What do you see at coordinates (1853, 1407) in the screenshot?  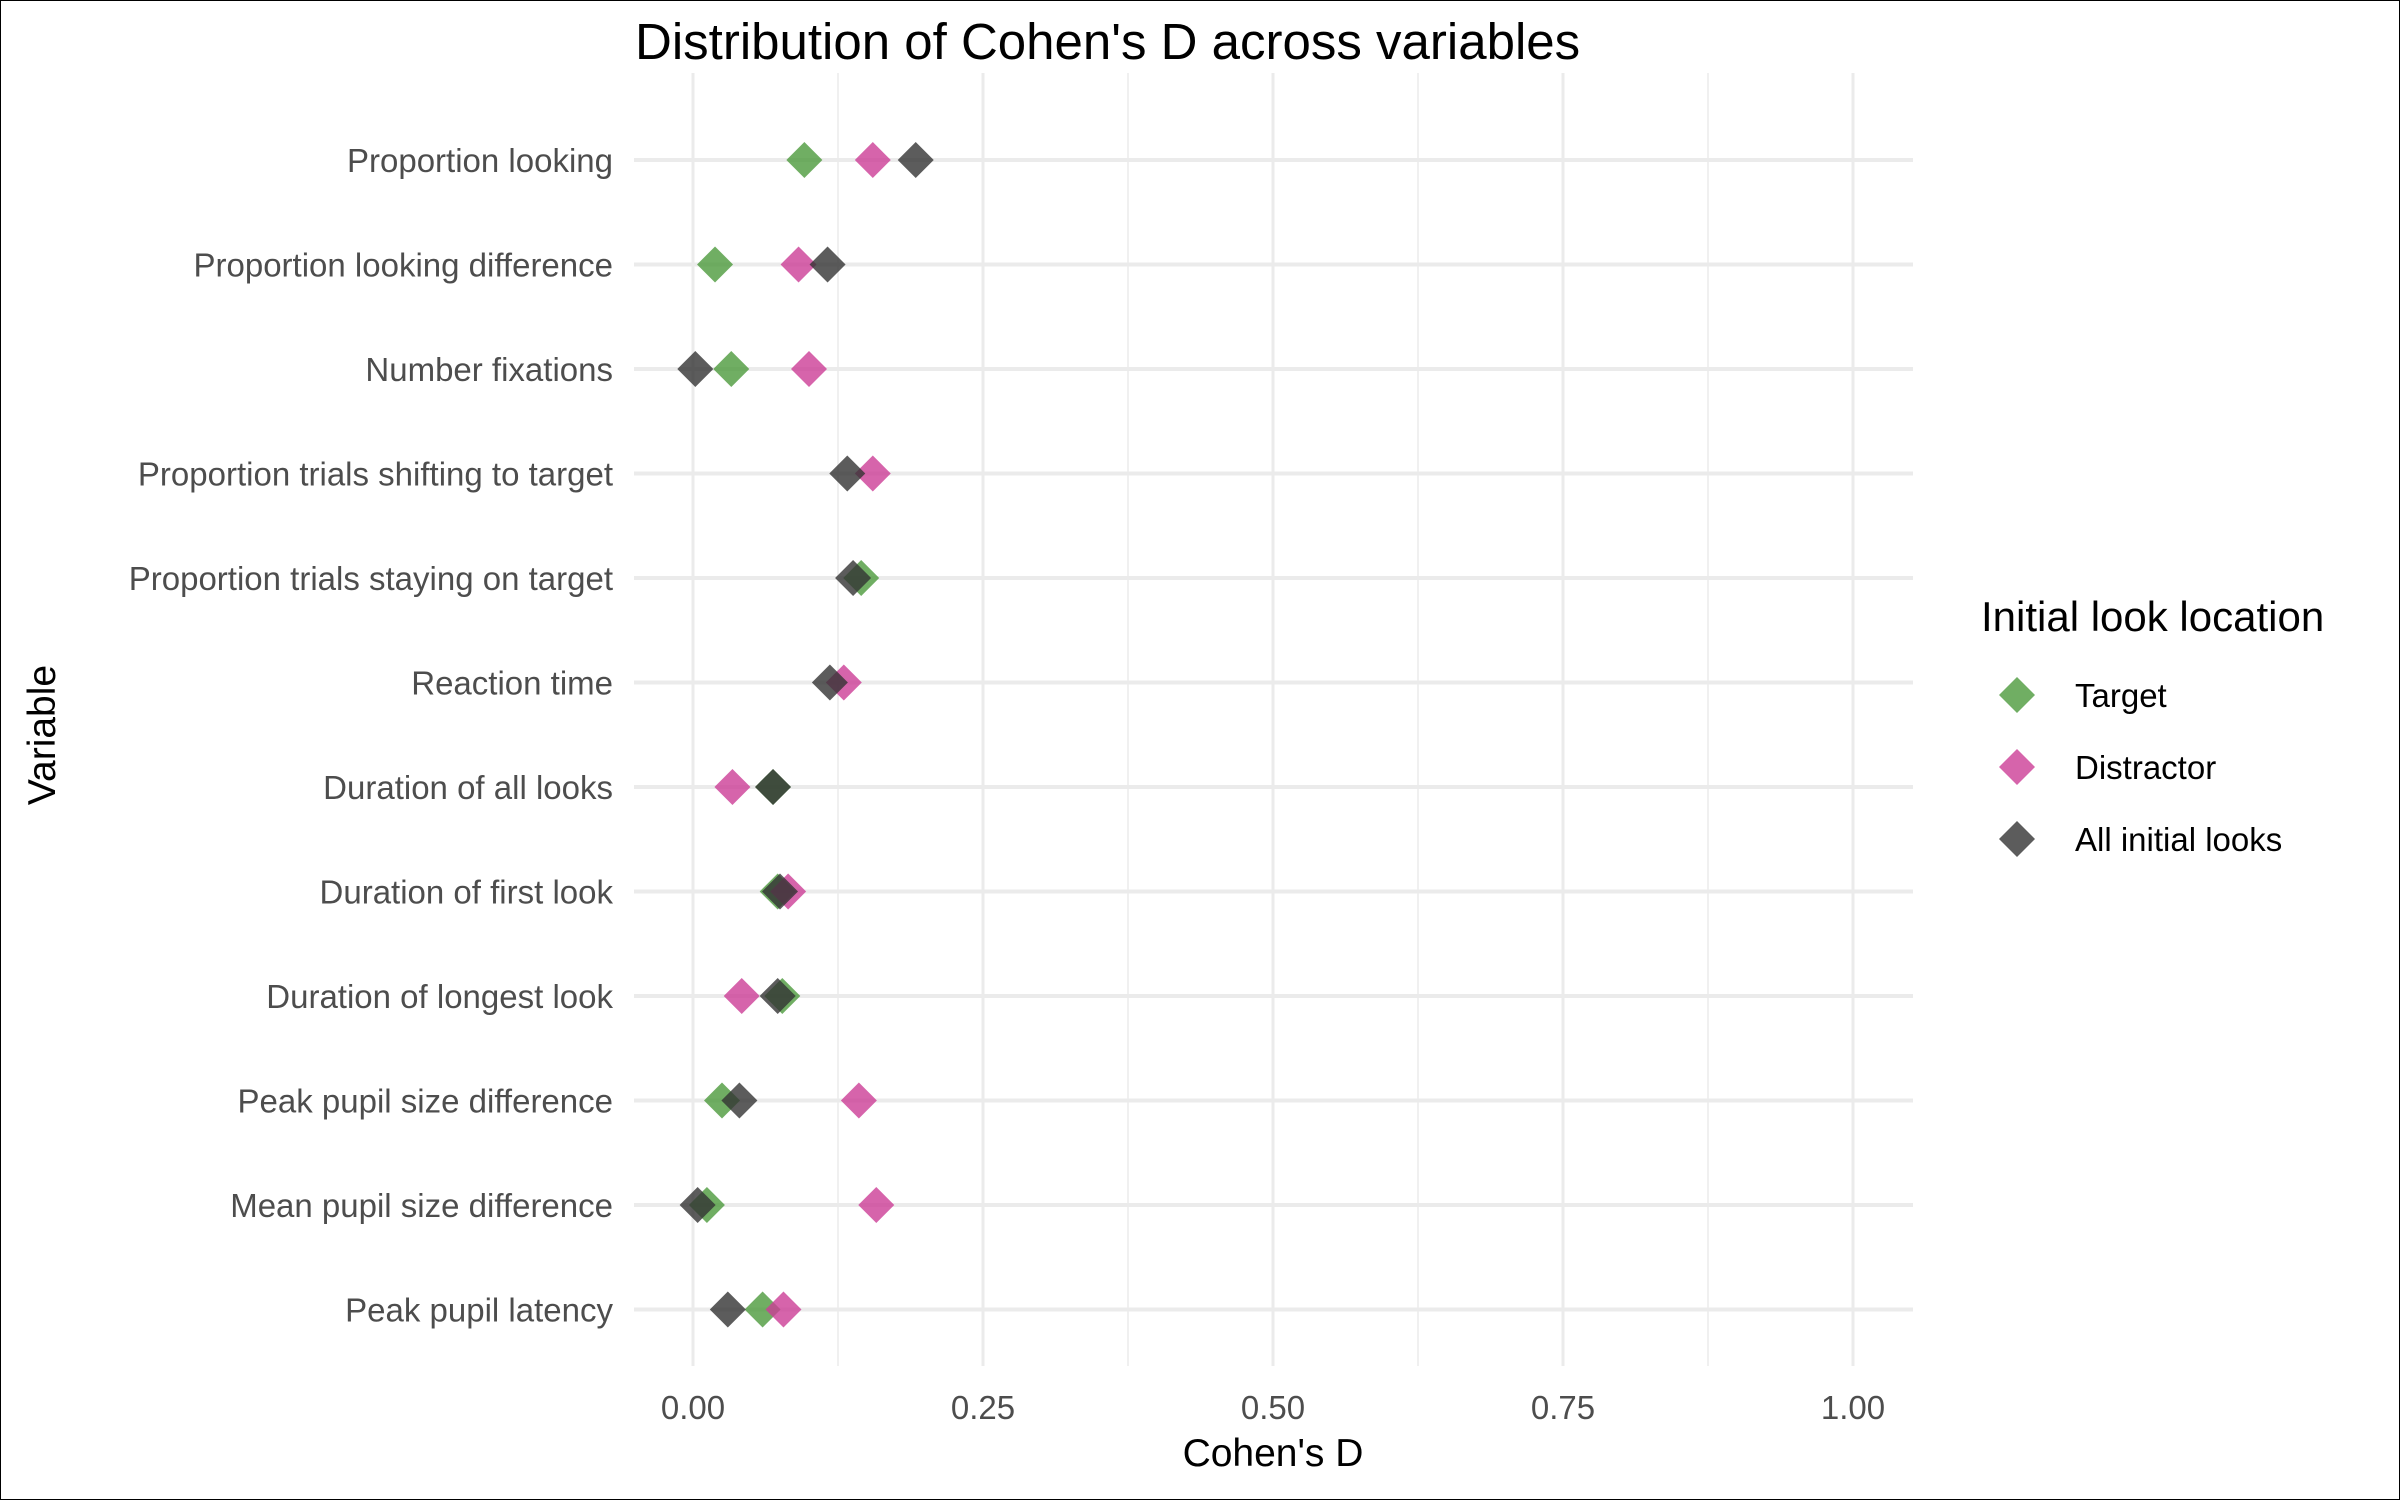 I see `x-tick-label: 1.00` at bounding box center [1853, 1407].